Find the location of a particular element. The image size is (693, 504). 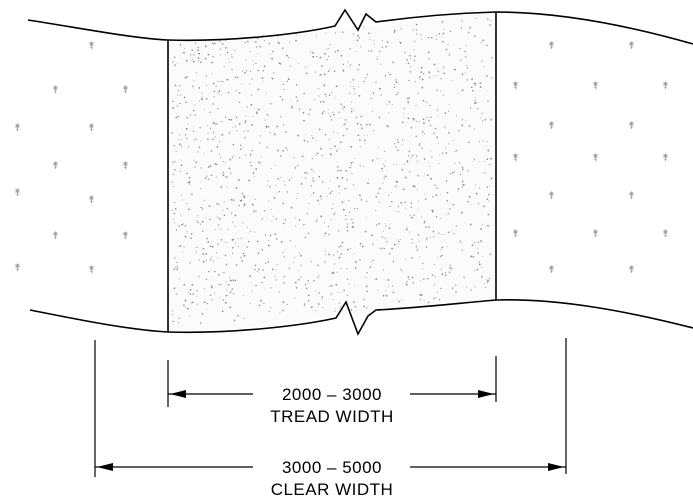

grass-symbol: ⚵ is located at coordinates (631, 270).